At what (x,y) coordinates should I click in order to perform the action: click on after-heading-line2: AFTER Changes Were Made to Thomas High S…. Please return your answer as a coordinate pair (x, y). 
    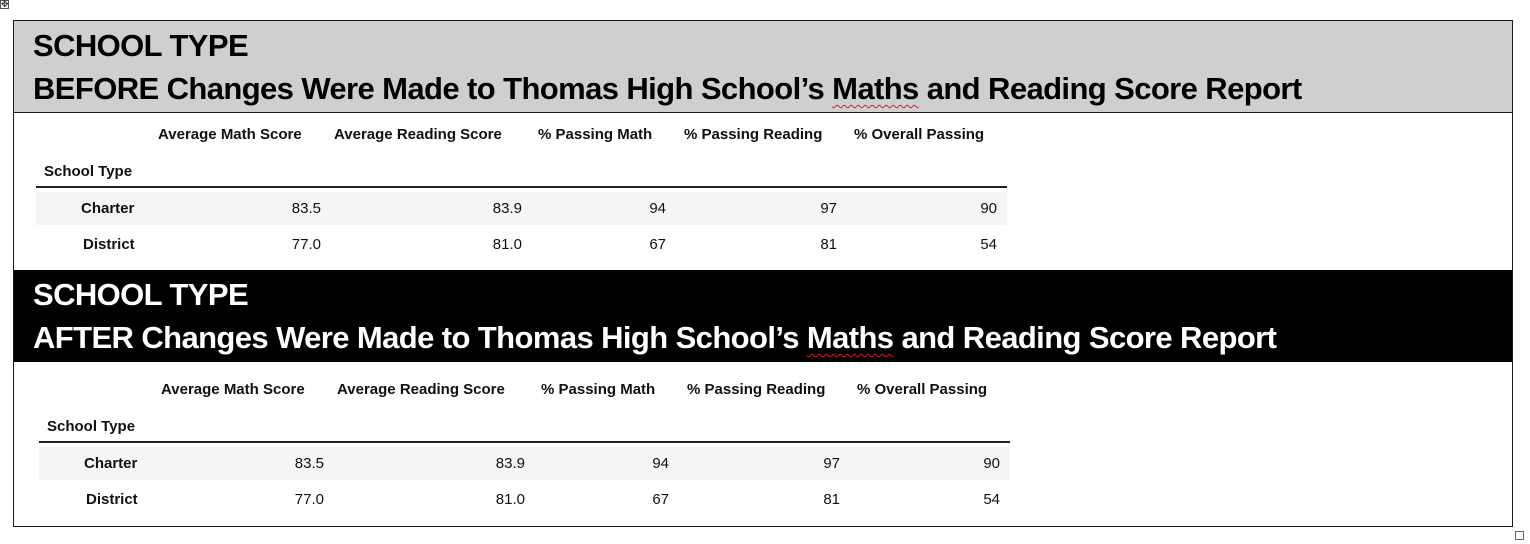
    Looking at the image, I should click on (655, 338).